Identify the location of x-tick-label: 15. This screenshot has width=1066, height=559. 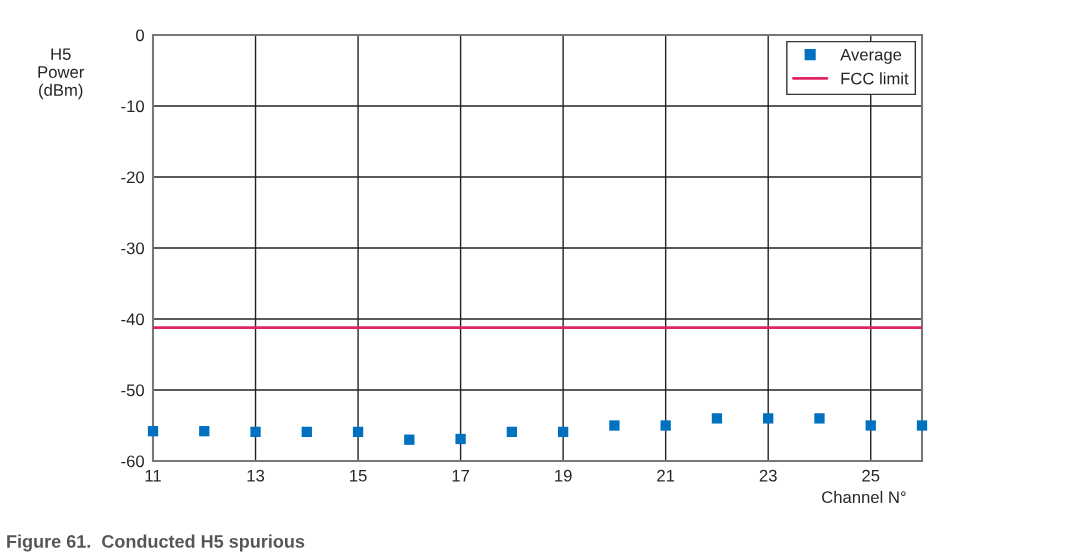
(358, 475).